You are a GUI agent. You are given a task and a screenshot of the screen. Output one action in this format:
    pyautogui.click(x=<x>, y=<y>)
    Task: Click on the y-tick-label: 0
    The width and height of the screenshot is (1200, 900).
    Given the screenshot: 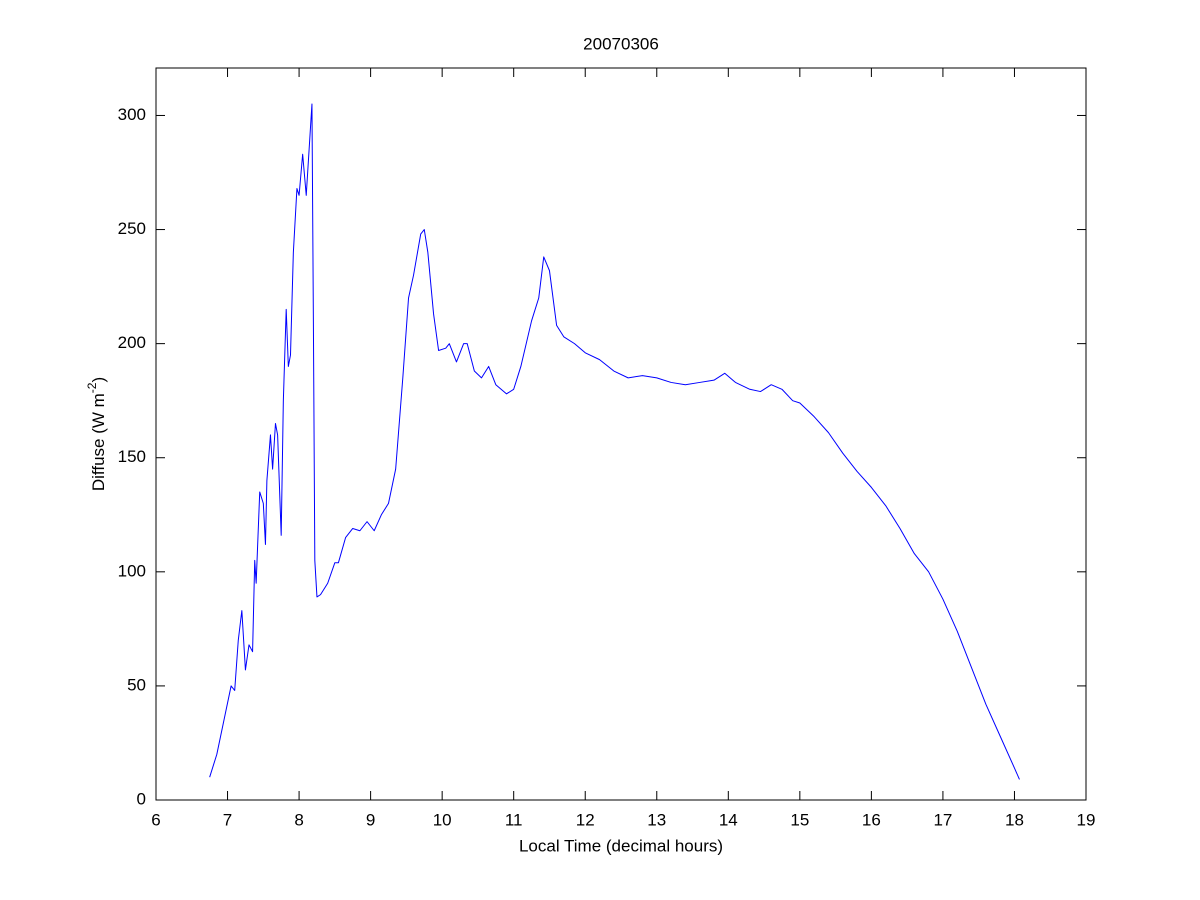 What is the action you would take?
    pyautogui.click(x=141, y=798)
    